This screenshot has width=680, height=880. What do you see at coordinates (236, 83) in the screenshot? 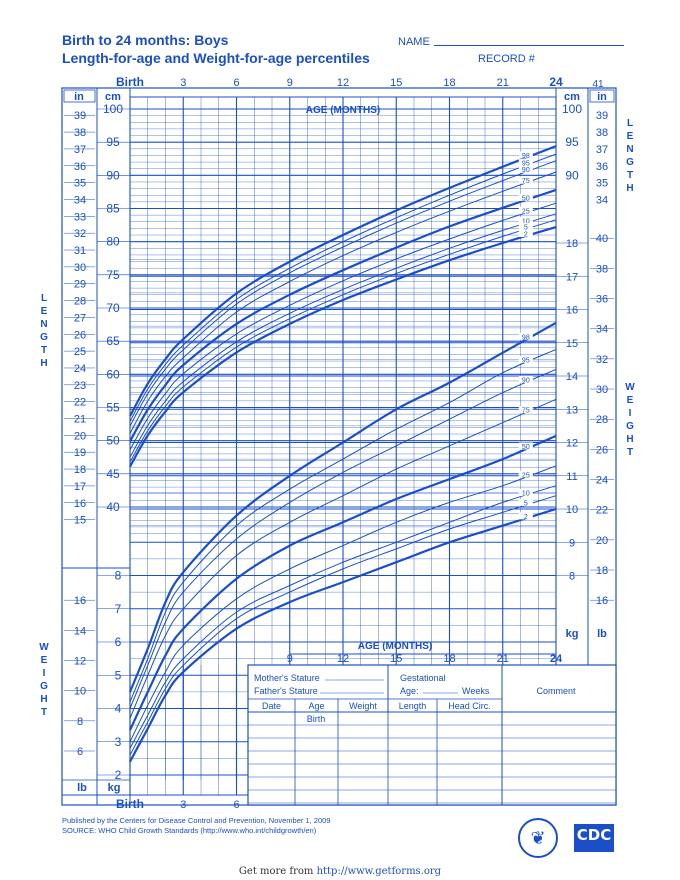
I see `top-age-tick: 6` at bounding box center [236, 83].